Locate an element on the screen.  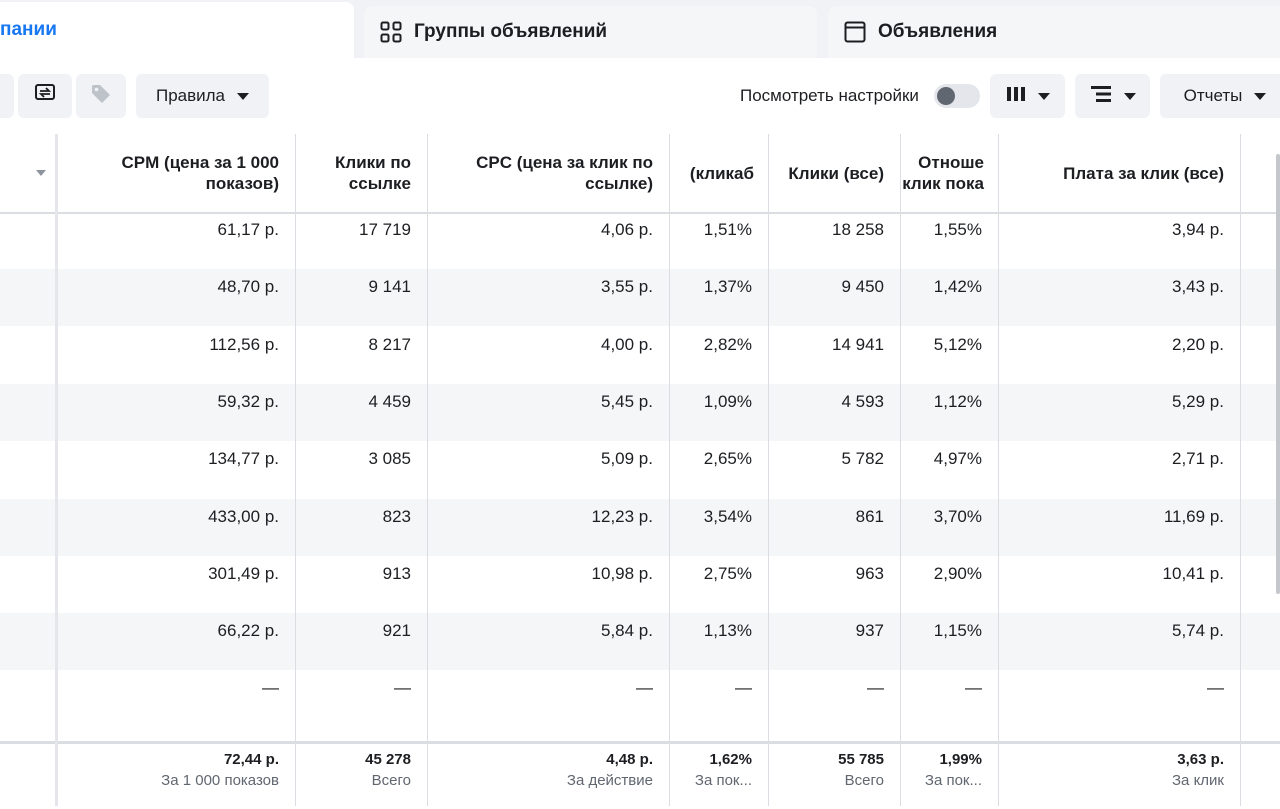
column-header-label: CPC (цена за клик по ссылке) is located at coordinates (564, 173).